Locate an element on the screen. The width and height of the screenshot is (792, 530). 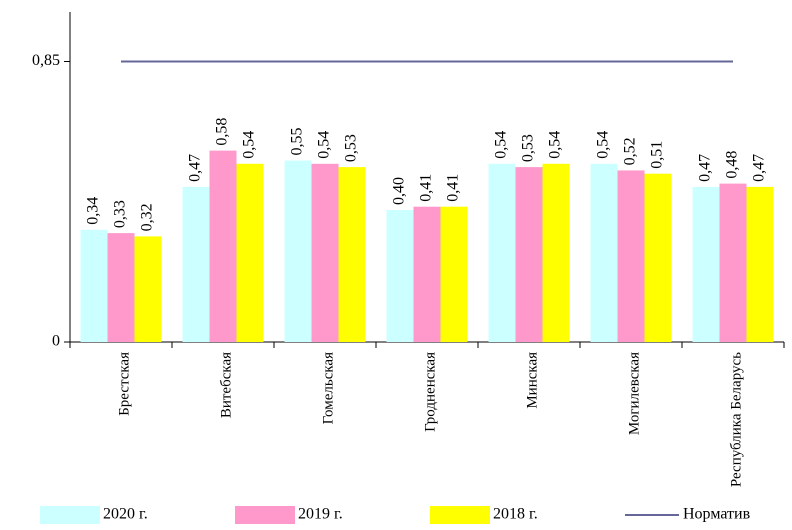
x-tick-label: Гродненская is located at coordinates (430, 392).